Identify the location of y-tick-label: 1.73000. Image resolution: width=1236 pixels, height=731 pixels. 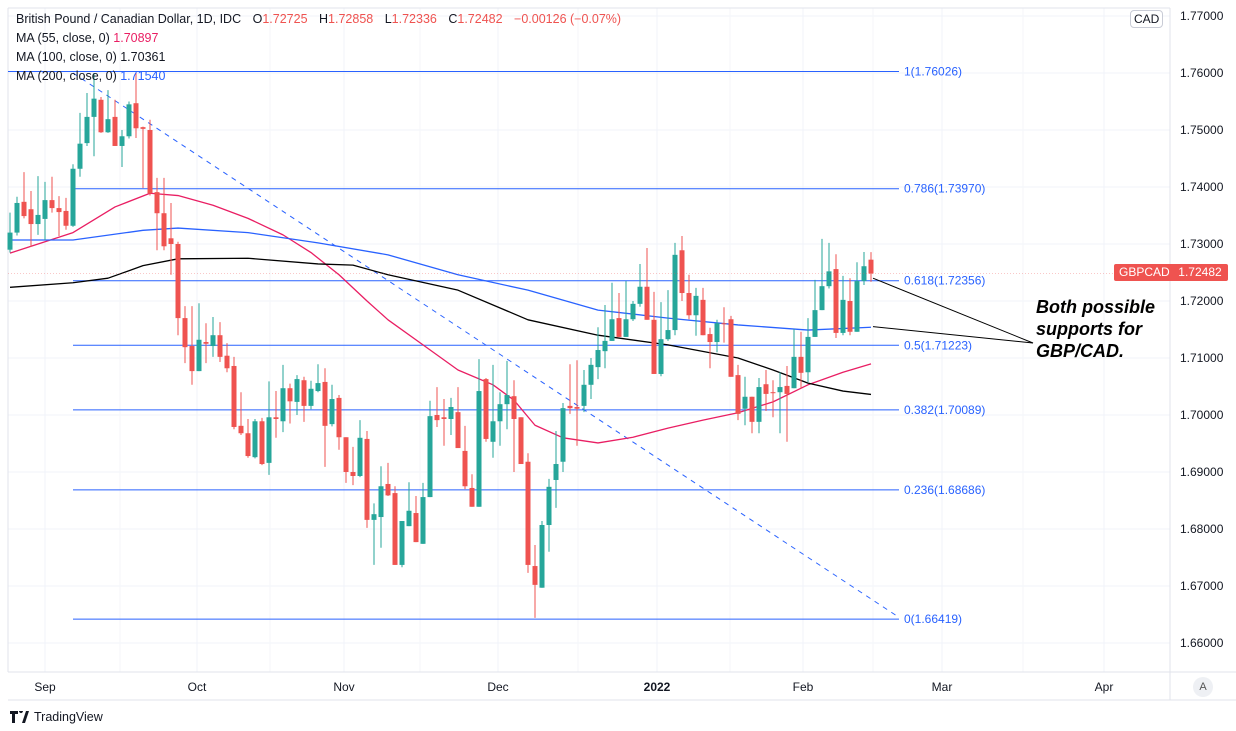
(1202, 244).